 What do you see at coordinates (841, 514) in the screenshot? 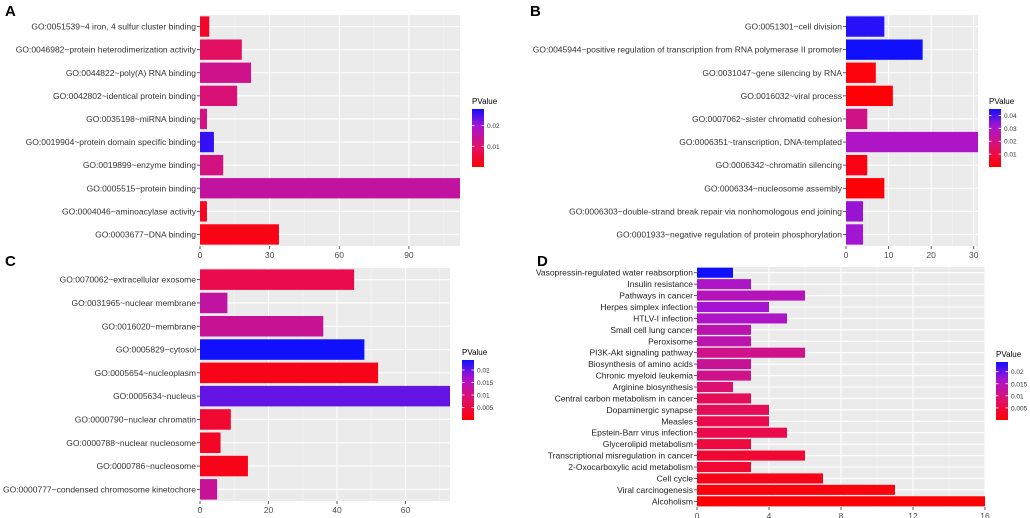
I see `x-tick-label: 8` at bounding box center [841, 514].